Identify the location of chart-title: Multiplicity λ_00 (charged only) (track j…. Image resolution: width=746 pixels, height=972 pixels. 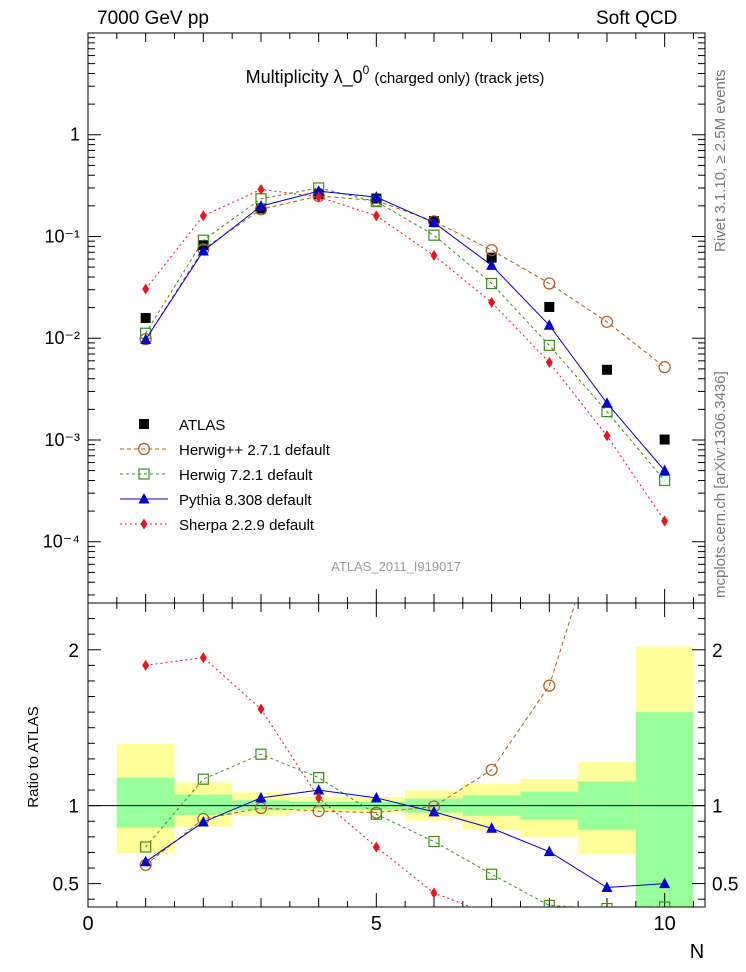
(395, 75).